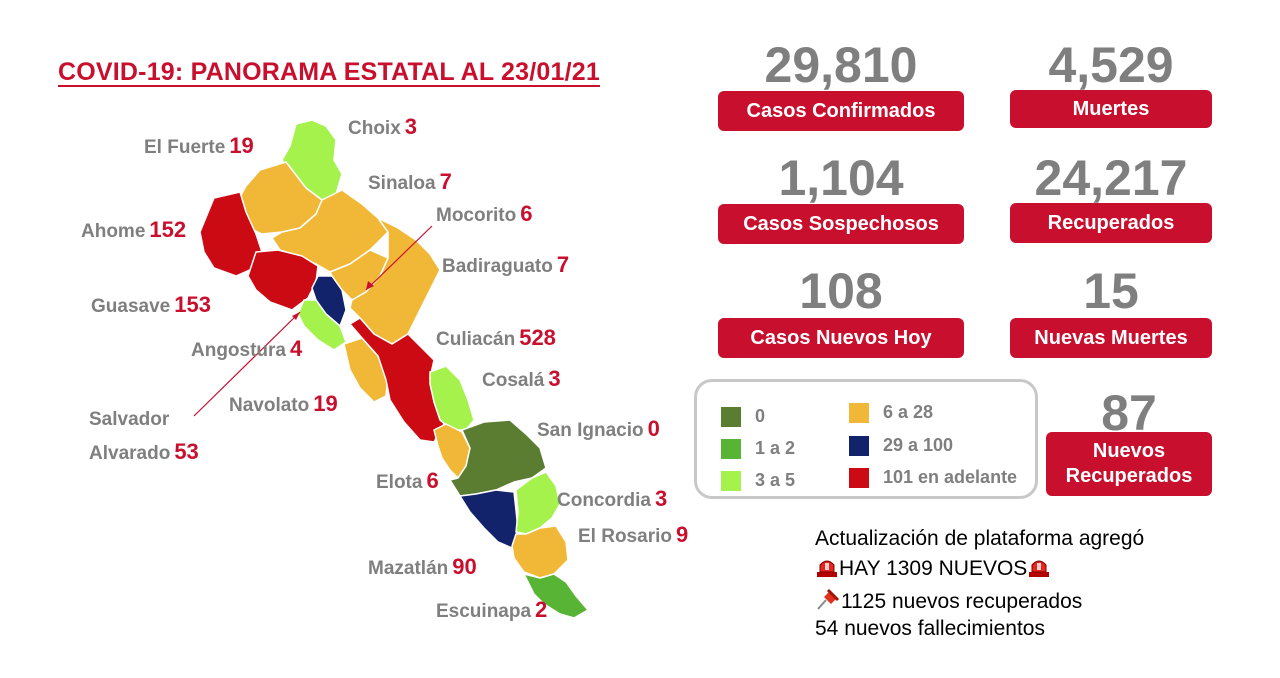 Image resolution: width=1280 pixels, height=678 pixels. What do you see at coordinates (901, 445) in the screenshot?
I see `legend-item-29a100: 29 a 100` at bounding box center [901, 445].